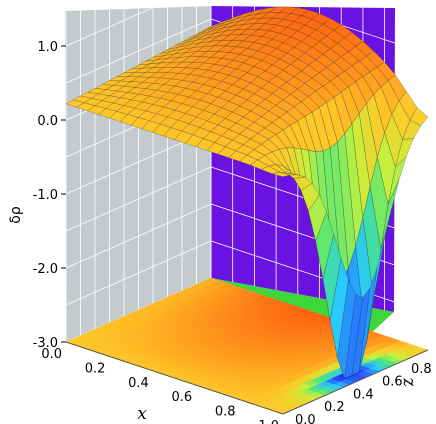 Image resolution: width=436 pixels, height=424 pixels. Describe the element at coordinates (305, 418) in the screenshot. I see `y-tick-label: 0.0` at that location.